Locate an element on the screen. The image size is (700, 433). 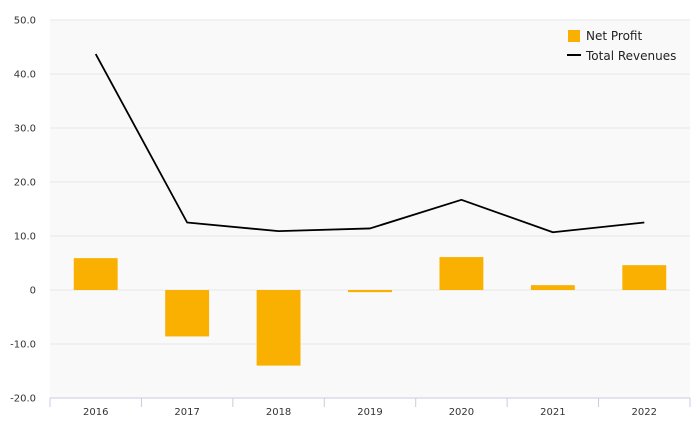
bar-net-profit-2021 is located at coordinates (552, 287).